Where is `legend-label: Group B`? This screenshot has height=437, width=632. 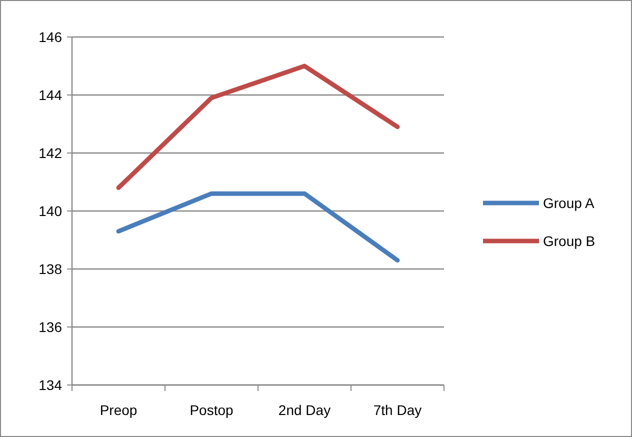 legend-label: Group B is located at coordinates (569, 240).